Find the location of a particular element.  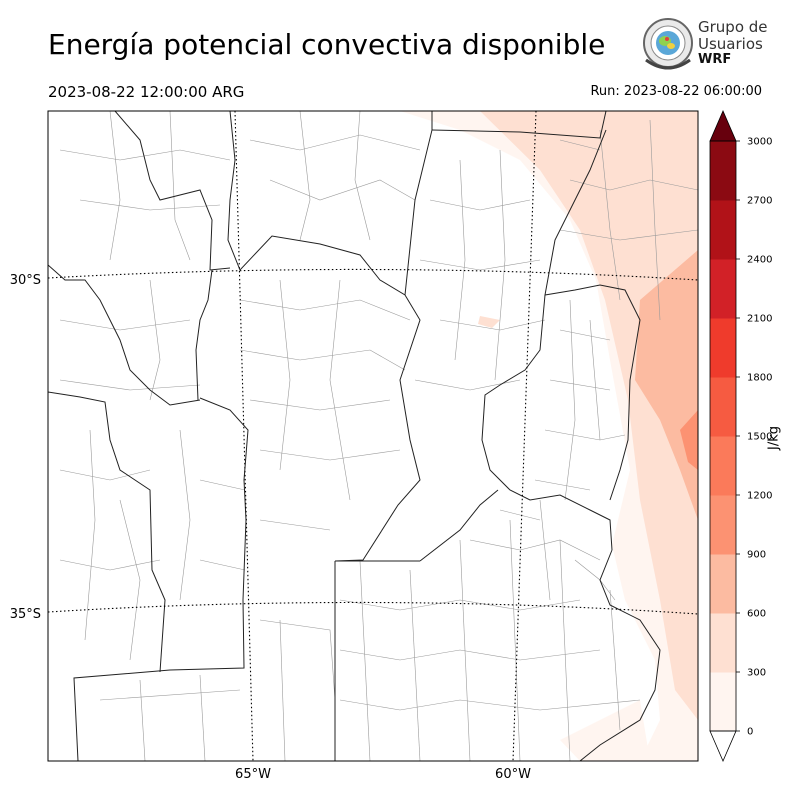

graticule-lat-35s is located at coordinates (373, 608).